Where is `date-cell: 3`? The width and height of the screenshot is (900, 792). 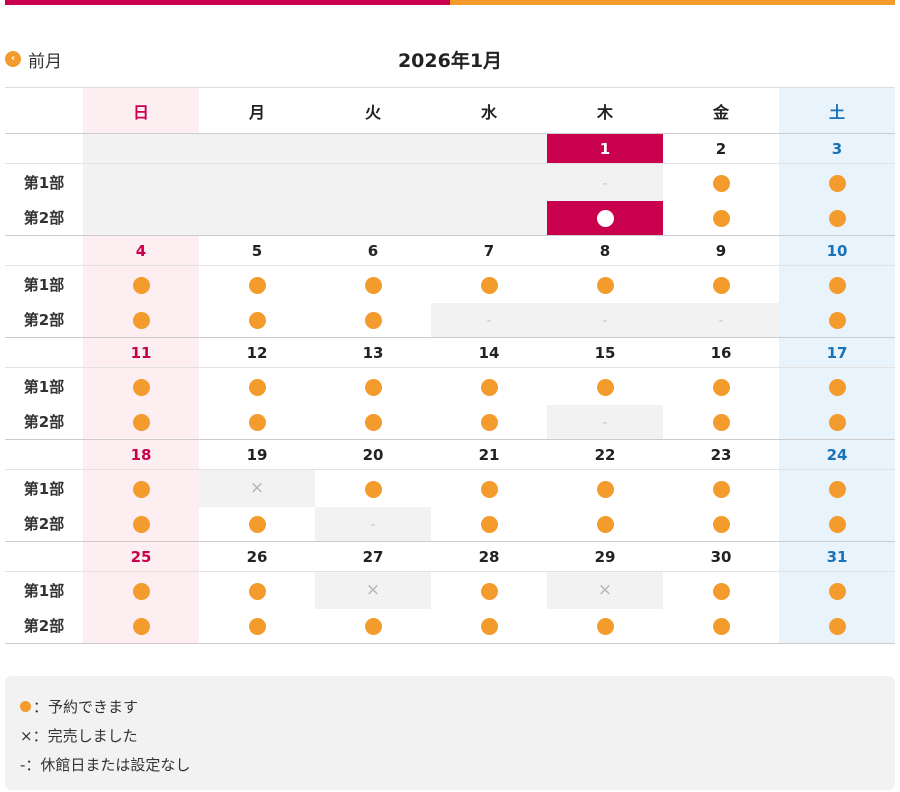 date-cell: 3 is located at coordinates (837, 148).